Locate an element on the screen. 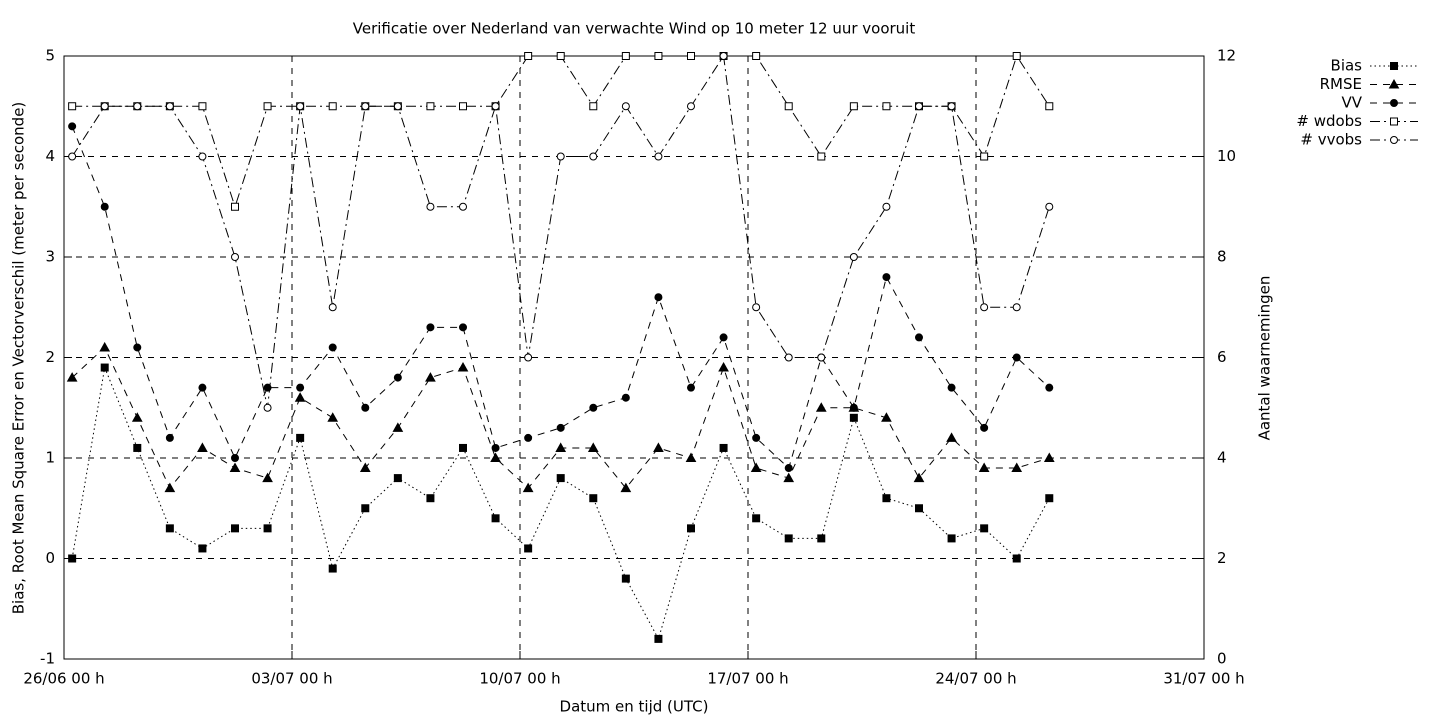 This screenshot has width=1440, height=720. y-tick-label: -1 is located at coordinates (47, 659).